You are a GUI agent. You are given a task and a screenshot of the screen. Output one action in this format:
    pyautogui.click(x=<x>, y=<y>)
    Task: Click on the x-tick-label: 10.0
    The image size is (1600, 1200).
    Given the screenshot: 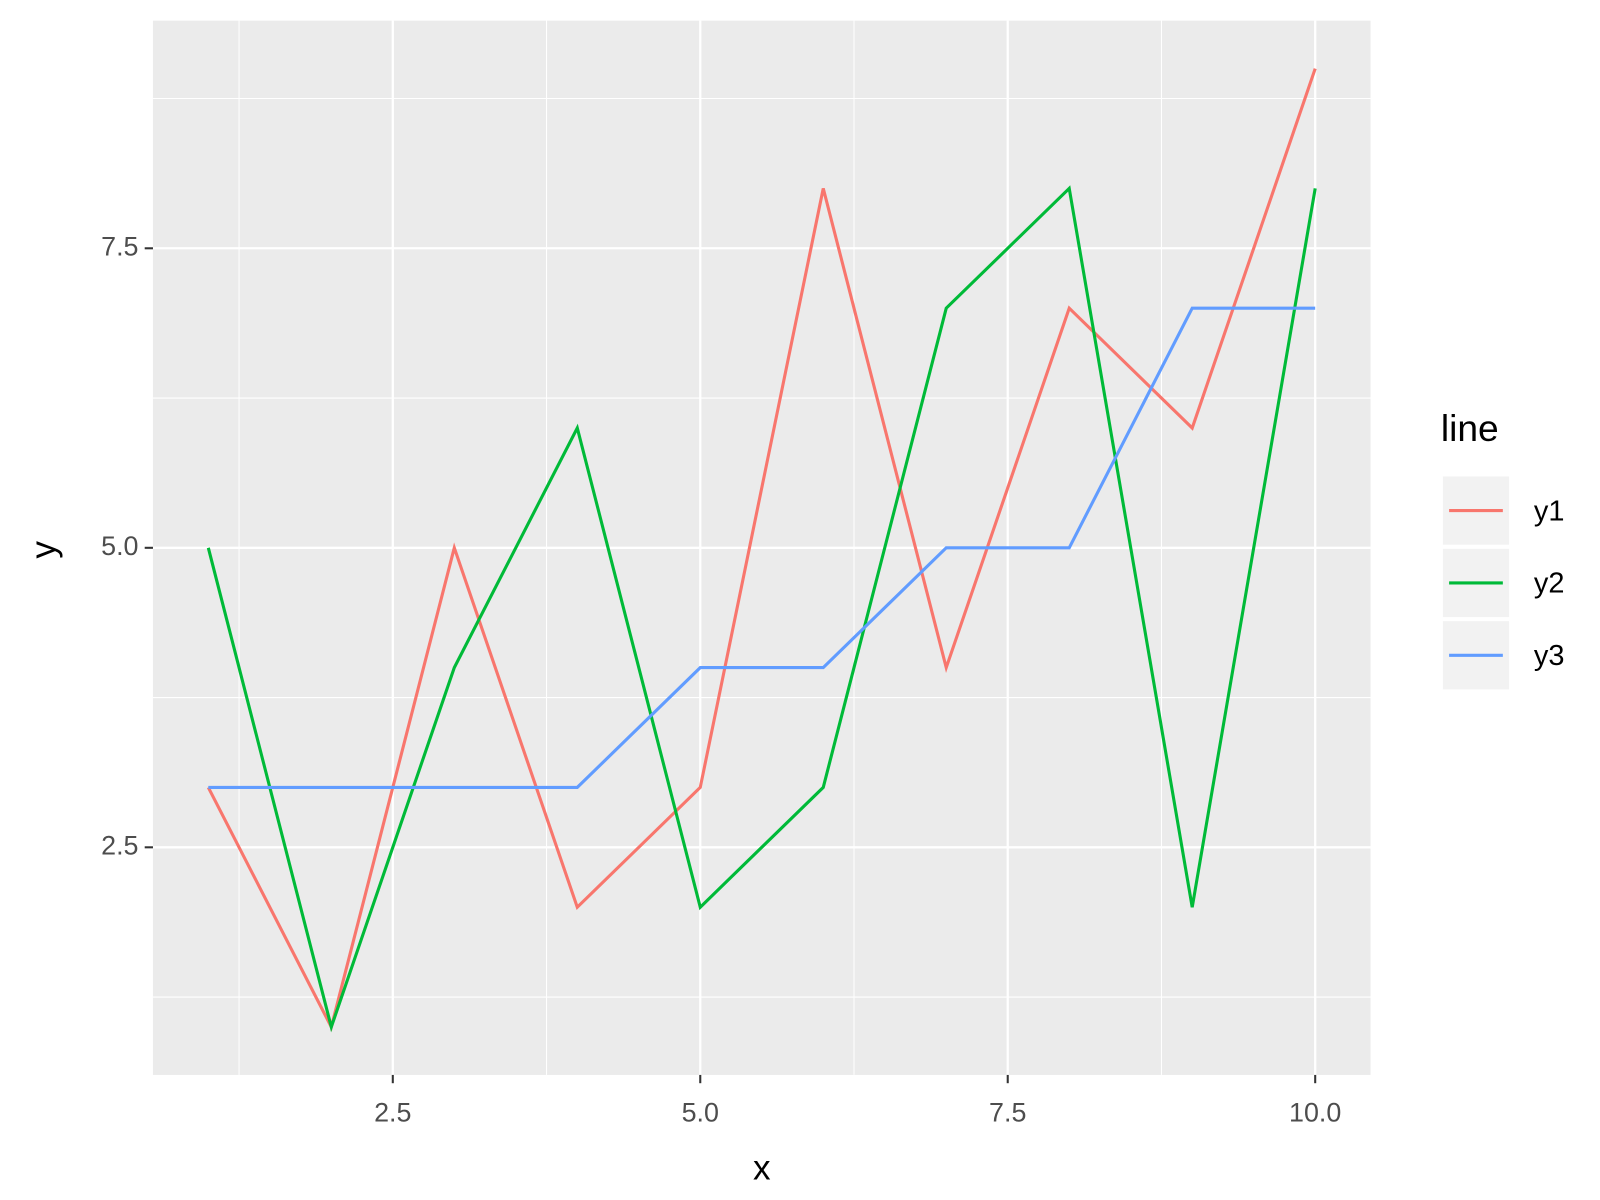 What is the action you would take?
    pyautogui.click(x=1315, y=1112)
    